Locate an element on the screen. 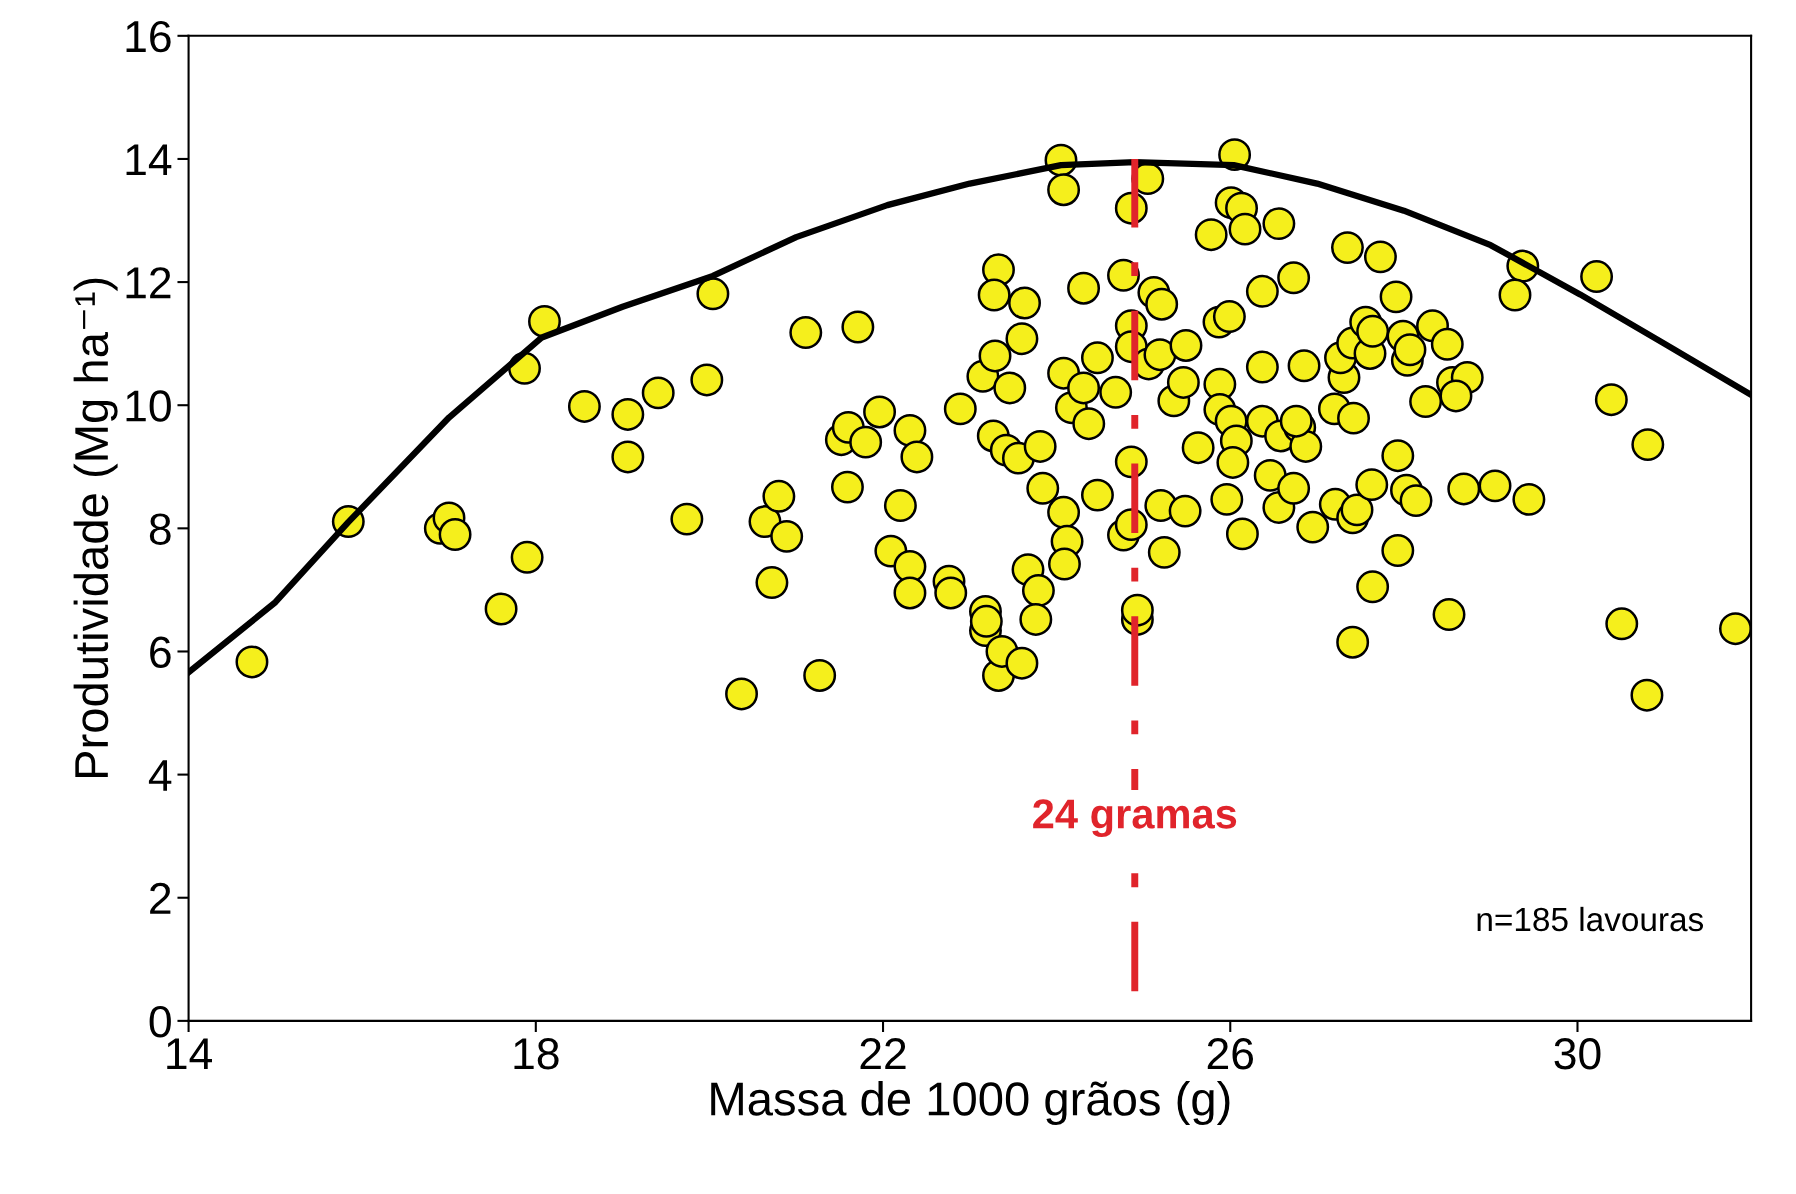 The width and height of the screenshot is (1796, 1194). y-tick-label: 8 is located at coordinates (160, 529).